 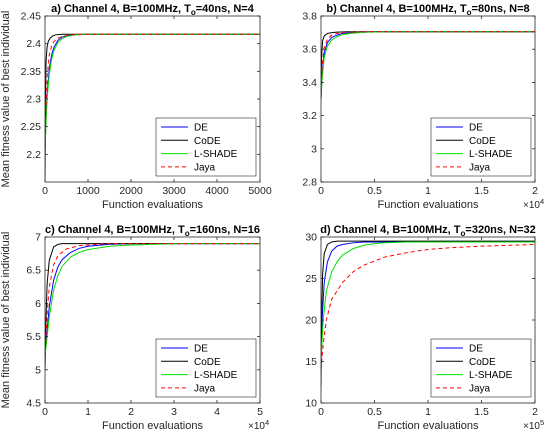 What do you see at coordinates (38, 238) in the screenshot?
I see `y-tick-label: 7` at bounding box center [38, 238].